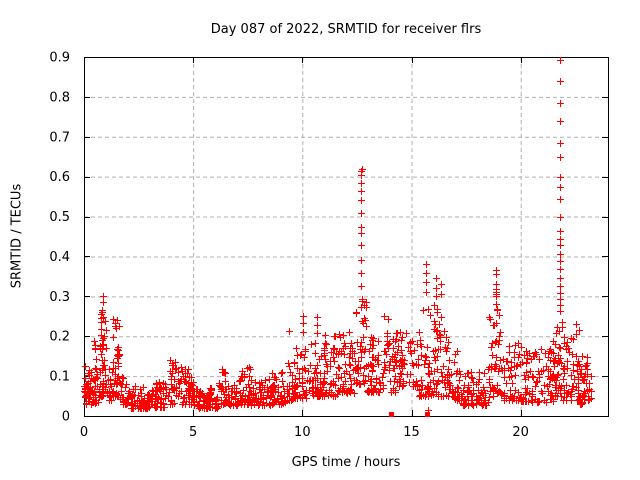 This screenshot has height=480, width=640. What do you see at coordinates (59, 97) in the screenshot?
I see `y-tick-label: 0.8` at bounding box center [59, 97].